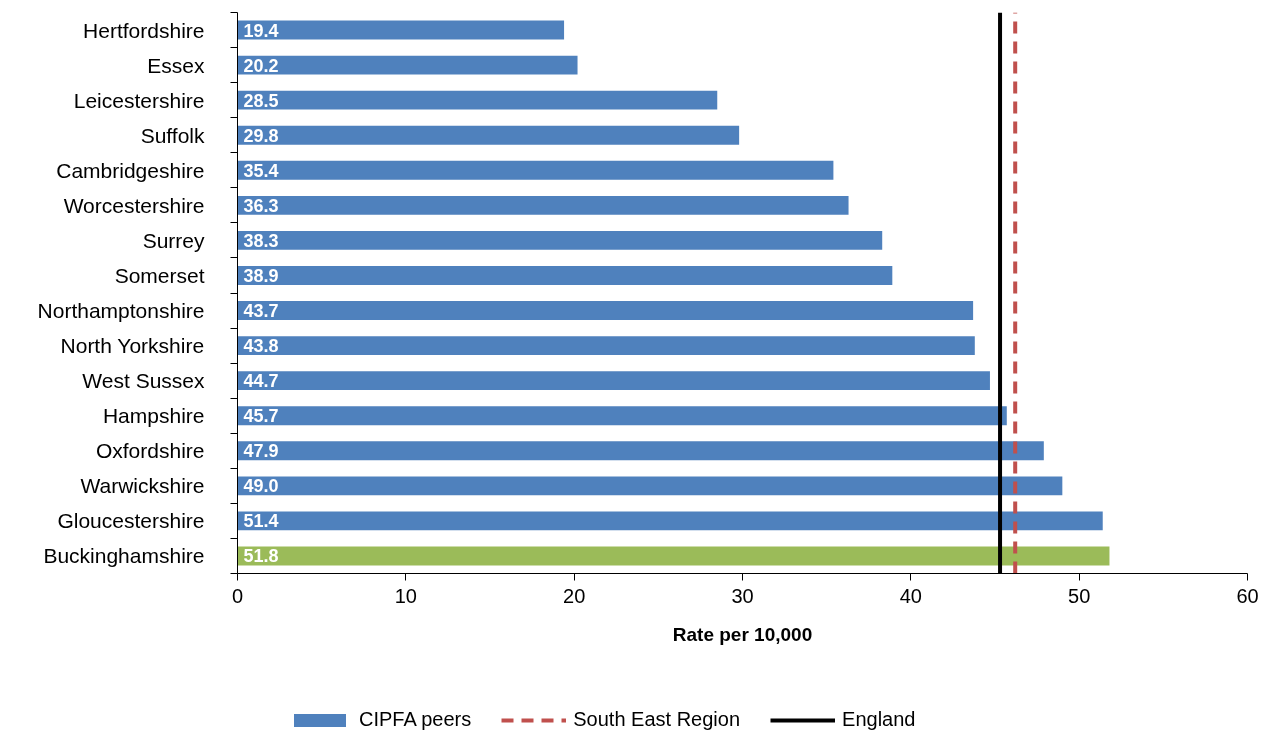 The image size is (1278, 733). What do you see at coordinates (132, 346) in the screenshot?
I see `y-tick-label: North Yorkshire` at bounding box center [132, 346].